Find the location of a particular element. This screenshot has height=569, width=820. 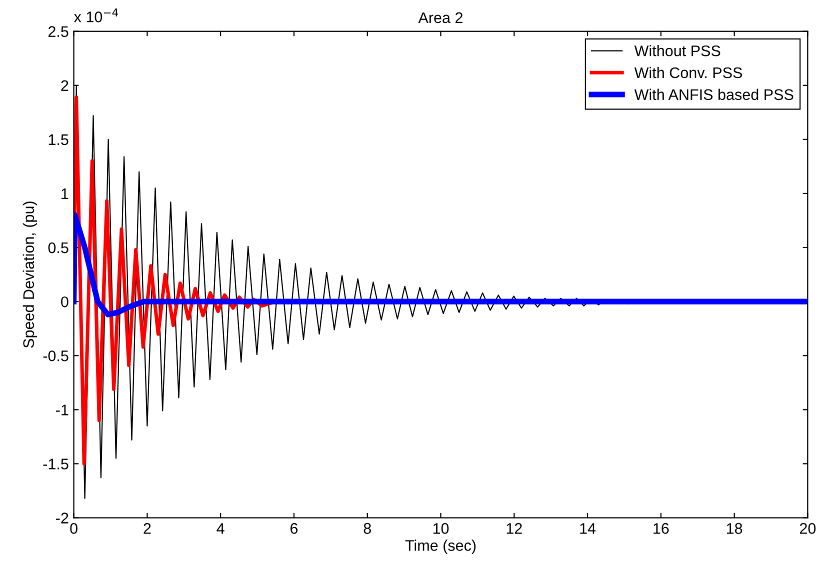

x-tick-label: 4 is located at coordinates (220, 528).